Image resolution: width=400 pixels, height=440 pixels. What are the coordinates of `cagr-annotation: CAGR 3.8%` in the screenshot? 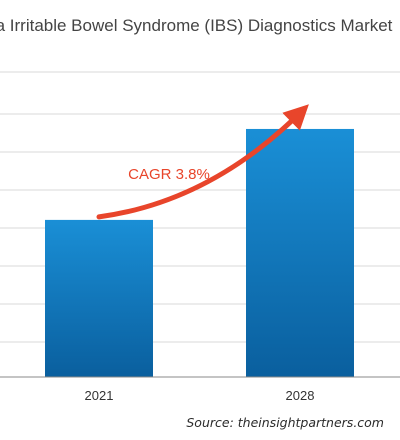 It's located at (169, 174).